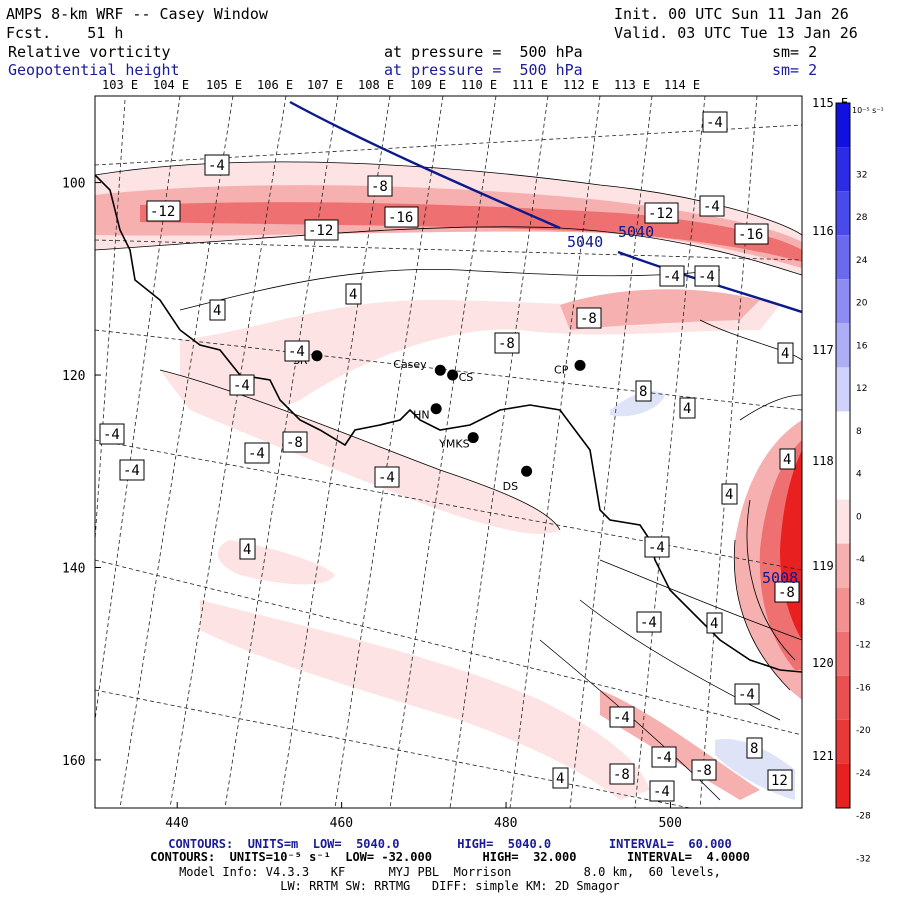 This screenshot has height=900, width=900. Describe the element at coordinates (483, 70) in the screenshot. I see `field2-level: at pressure = 500 hPa` at that location.